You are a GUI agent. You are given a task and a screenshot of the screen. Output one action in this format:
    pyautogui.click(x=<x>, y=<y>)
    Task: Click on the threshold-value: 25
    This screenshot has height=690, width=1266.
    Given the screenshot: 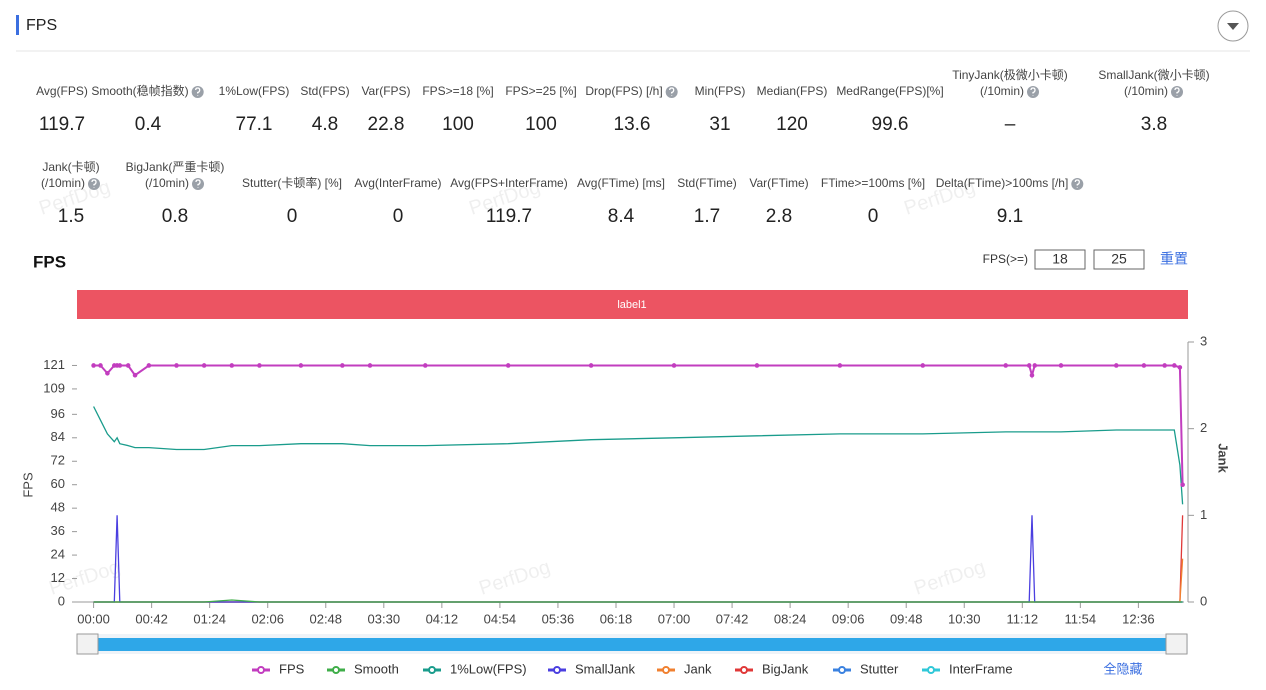 What is the action you would take?
    pyautogui.click(x=1119, y=259)
    